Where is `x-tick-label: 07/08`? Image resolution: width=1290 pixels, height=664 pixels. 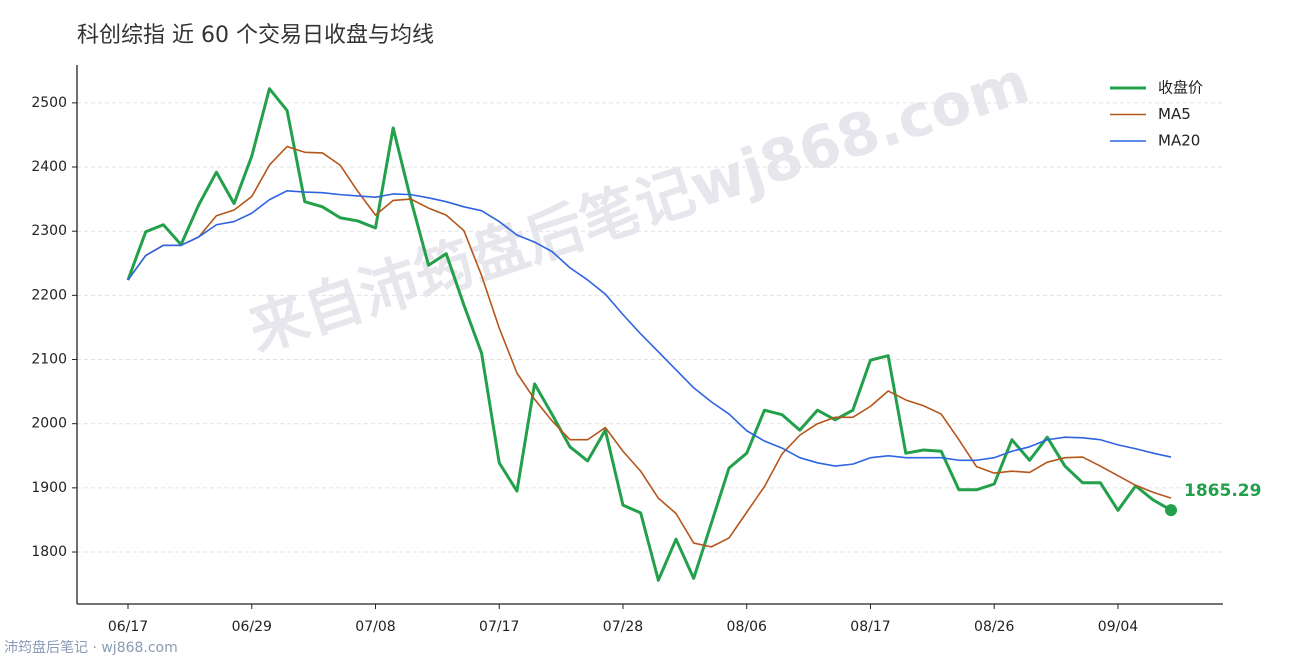 x-tick-label: 07/08 is located at coordinates (375, 627).